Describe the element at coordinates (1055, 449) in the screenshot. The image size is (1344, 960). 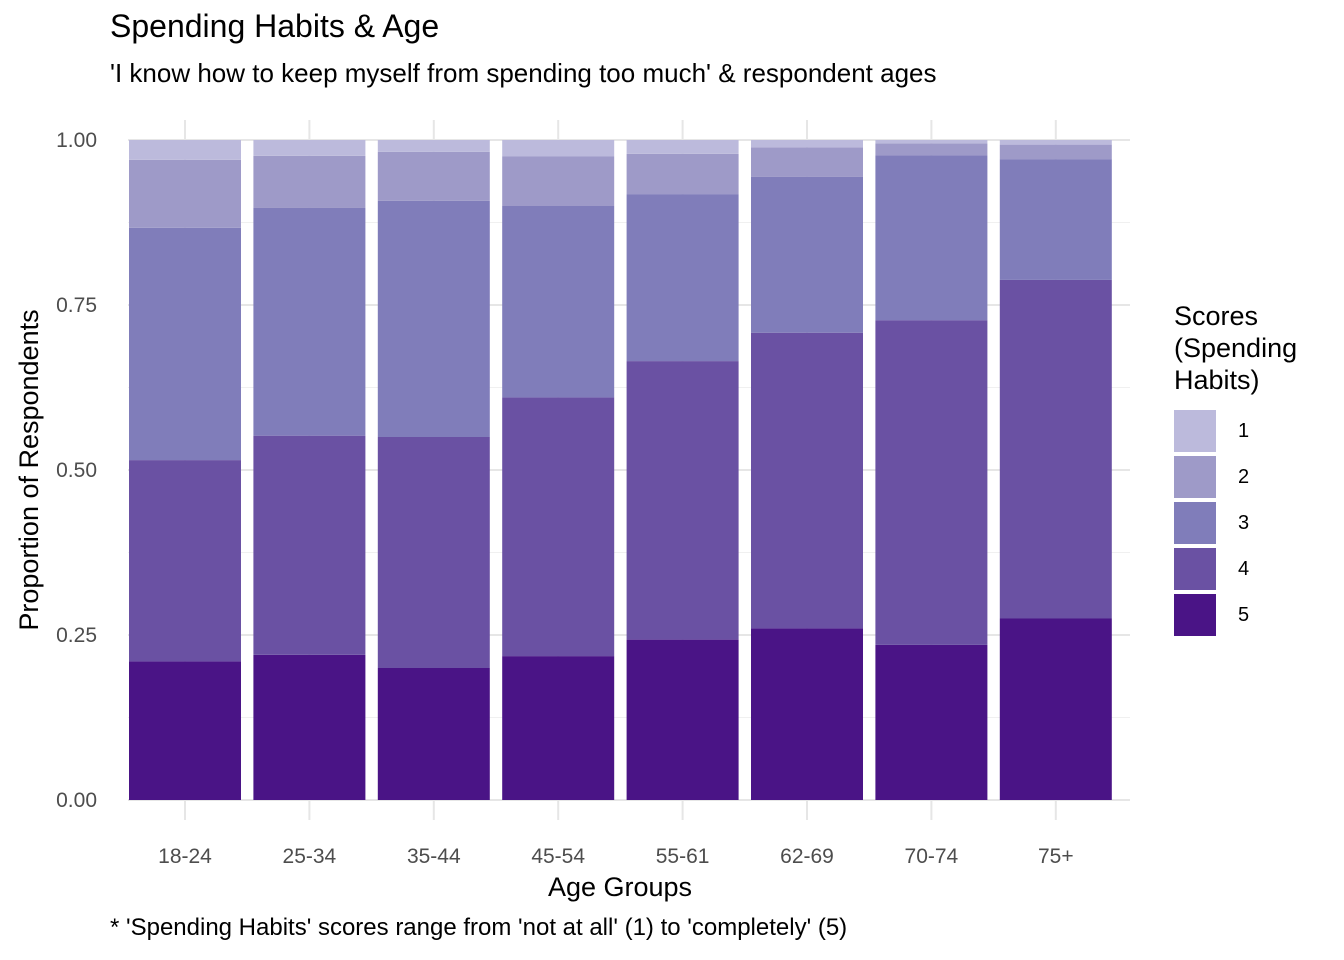
I see `bar-segment-75+-score-4` at that location.